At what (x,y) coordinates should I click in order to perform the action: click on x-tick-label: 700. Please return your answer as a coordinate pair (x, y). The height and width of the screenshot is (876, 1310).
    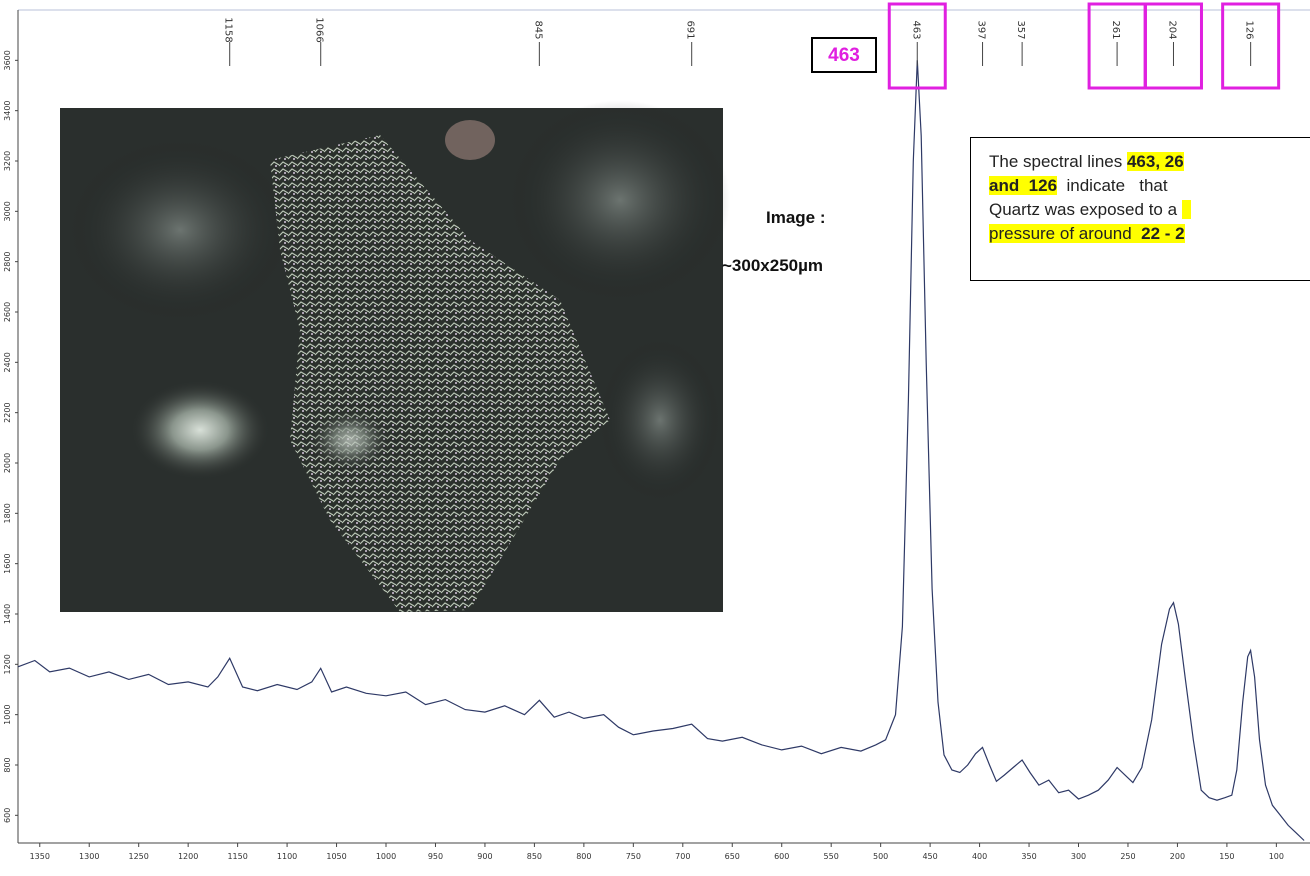
    Looking at the image, I should click on (682, 856).